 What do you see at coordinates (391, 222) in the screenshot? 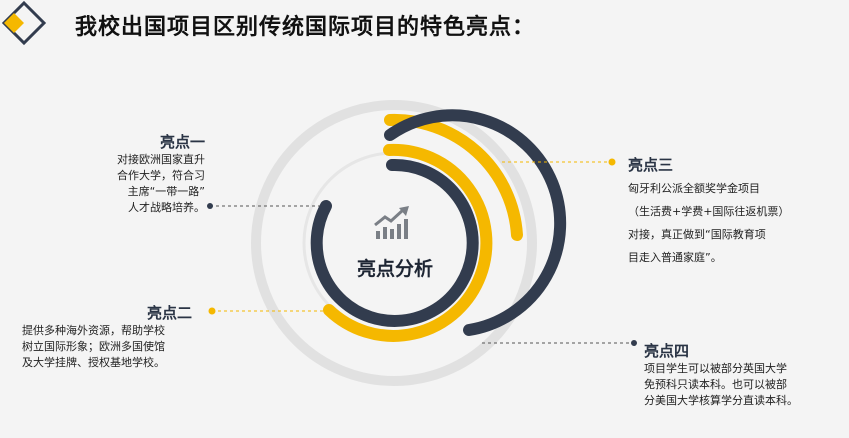
I see `chart-growth-icon` at bounding box center [391, 222].